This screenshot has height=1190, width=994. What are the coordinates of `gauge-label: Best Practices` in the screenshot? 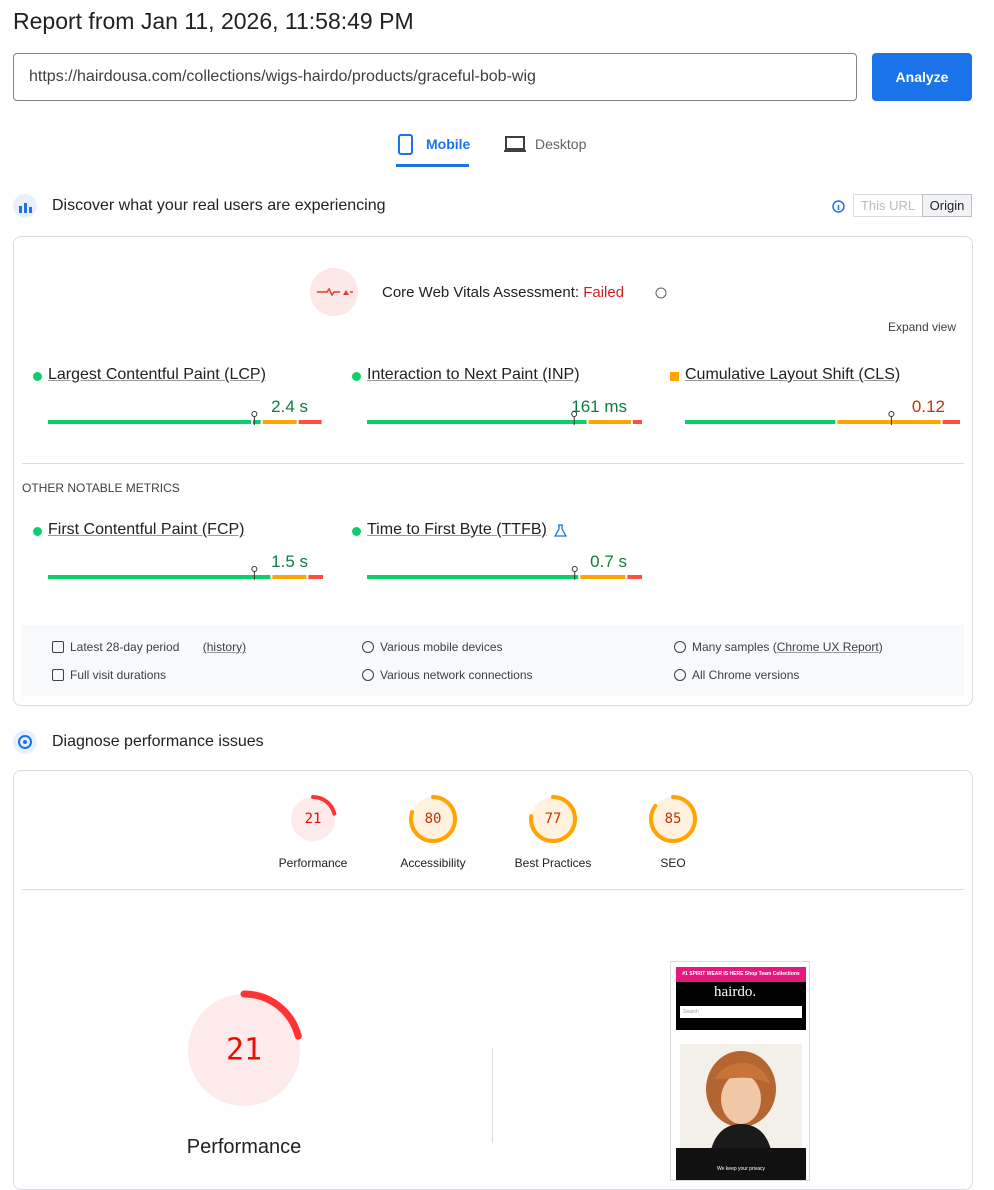 It's located at (553, 863).